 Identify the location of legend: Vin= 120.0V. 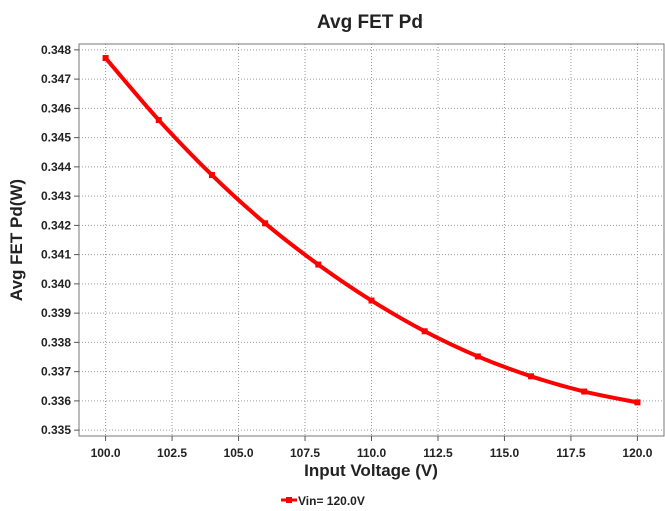
(323, 501).